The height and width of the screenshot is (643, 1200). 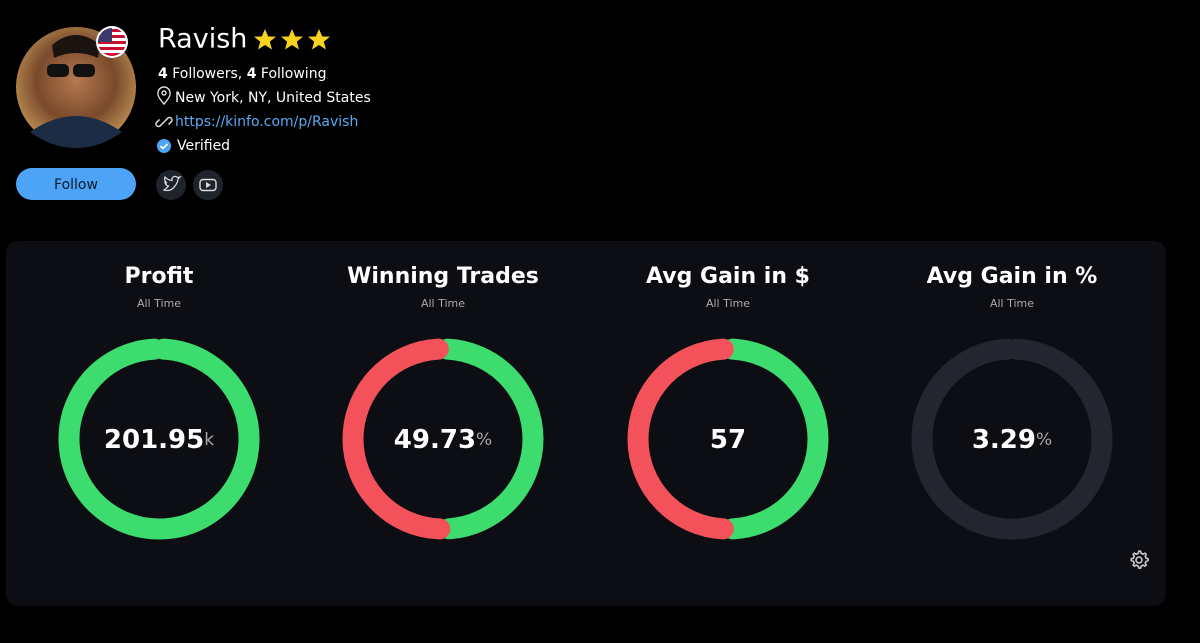 I want to click on stat-title: Avg Gain in %, so click(x=1012, y=276).